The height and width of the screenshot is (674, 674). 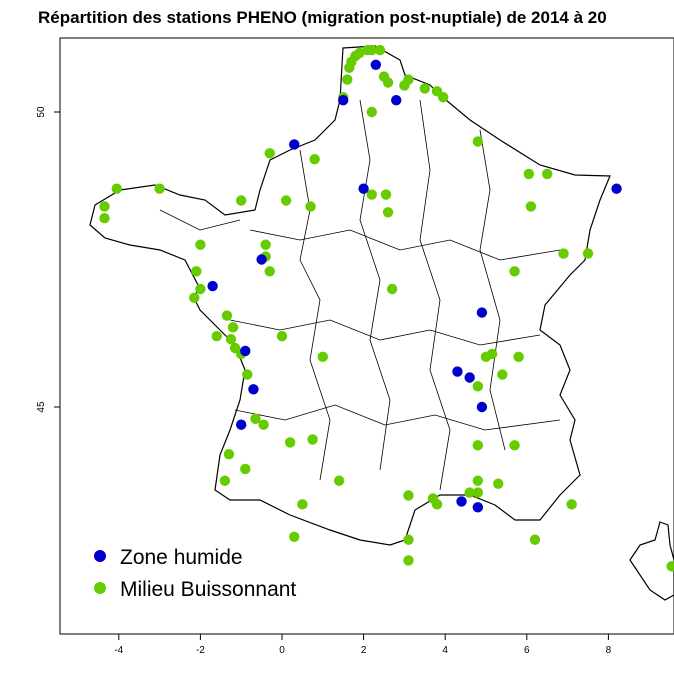 I want to click on x-tick-label: 4, so click(x=445, y=650).